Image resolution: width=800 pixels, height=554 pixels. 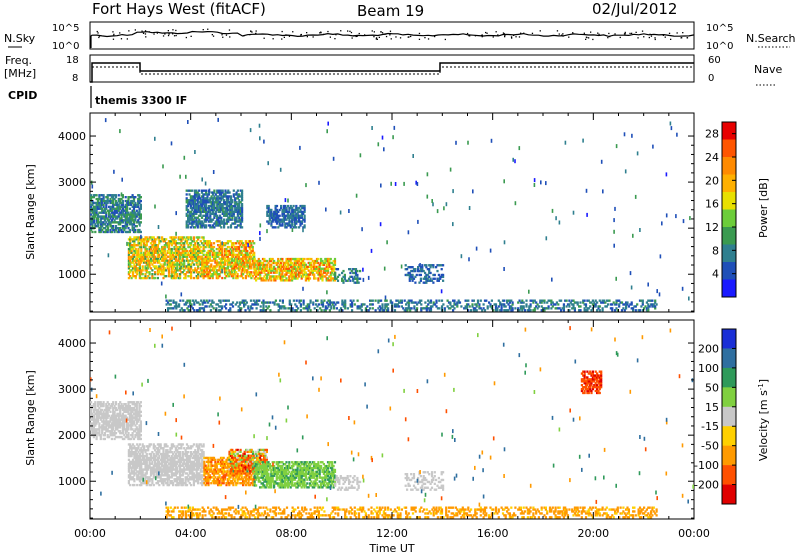 What do you see at coordinates (712, 157) in the screenshot?
I see `colorbar-tick-label: 24` at bounding box center [712, 157].